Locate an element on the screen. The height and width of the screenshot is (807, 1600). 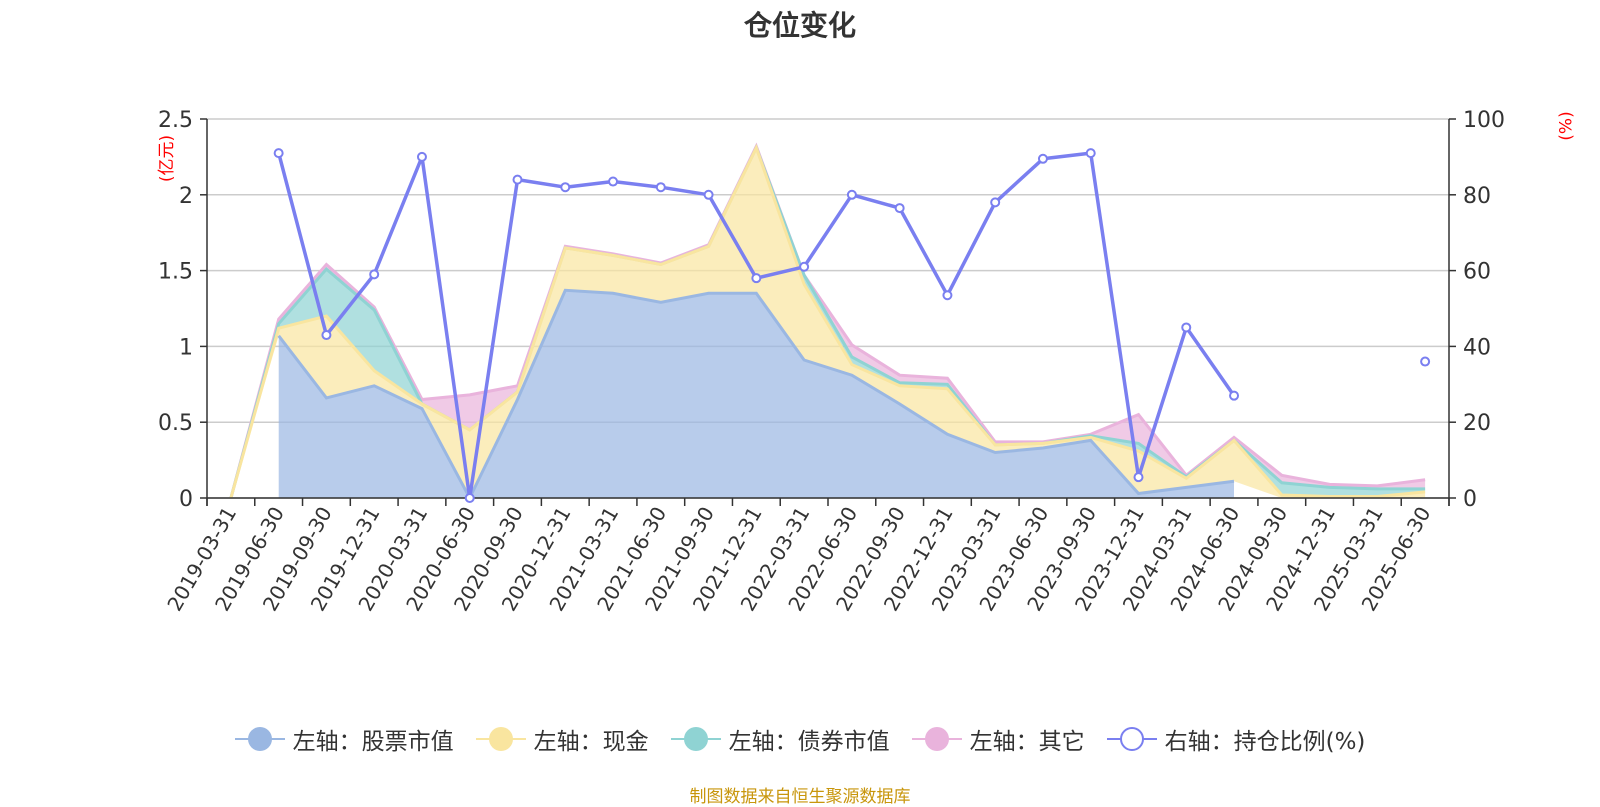
chart-title: 仓位变化 is located at coordinates (799, 25).